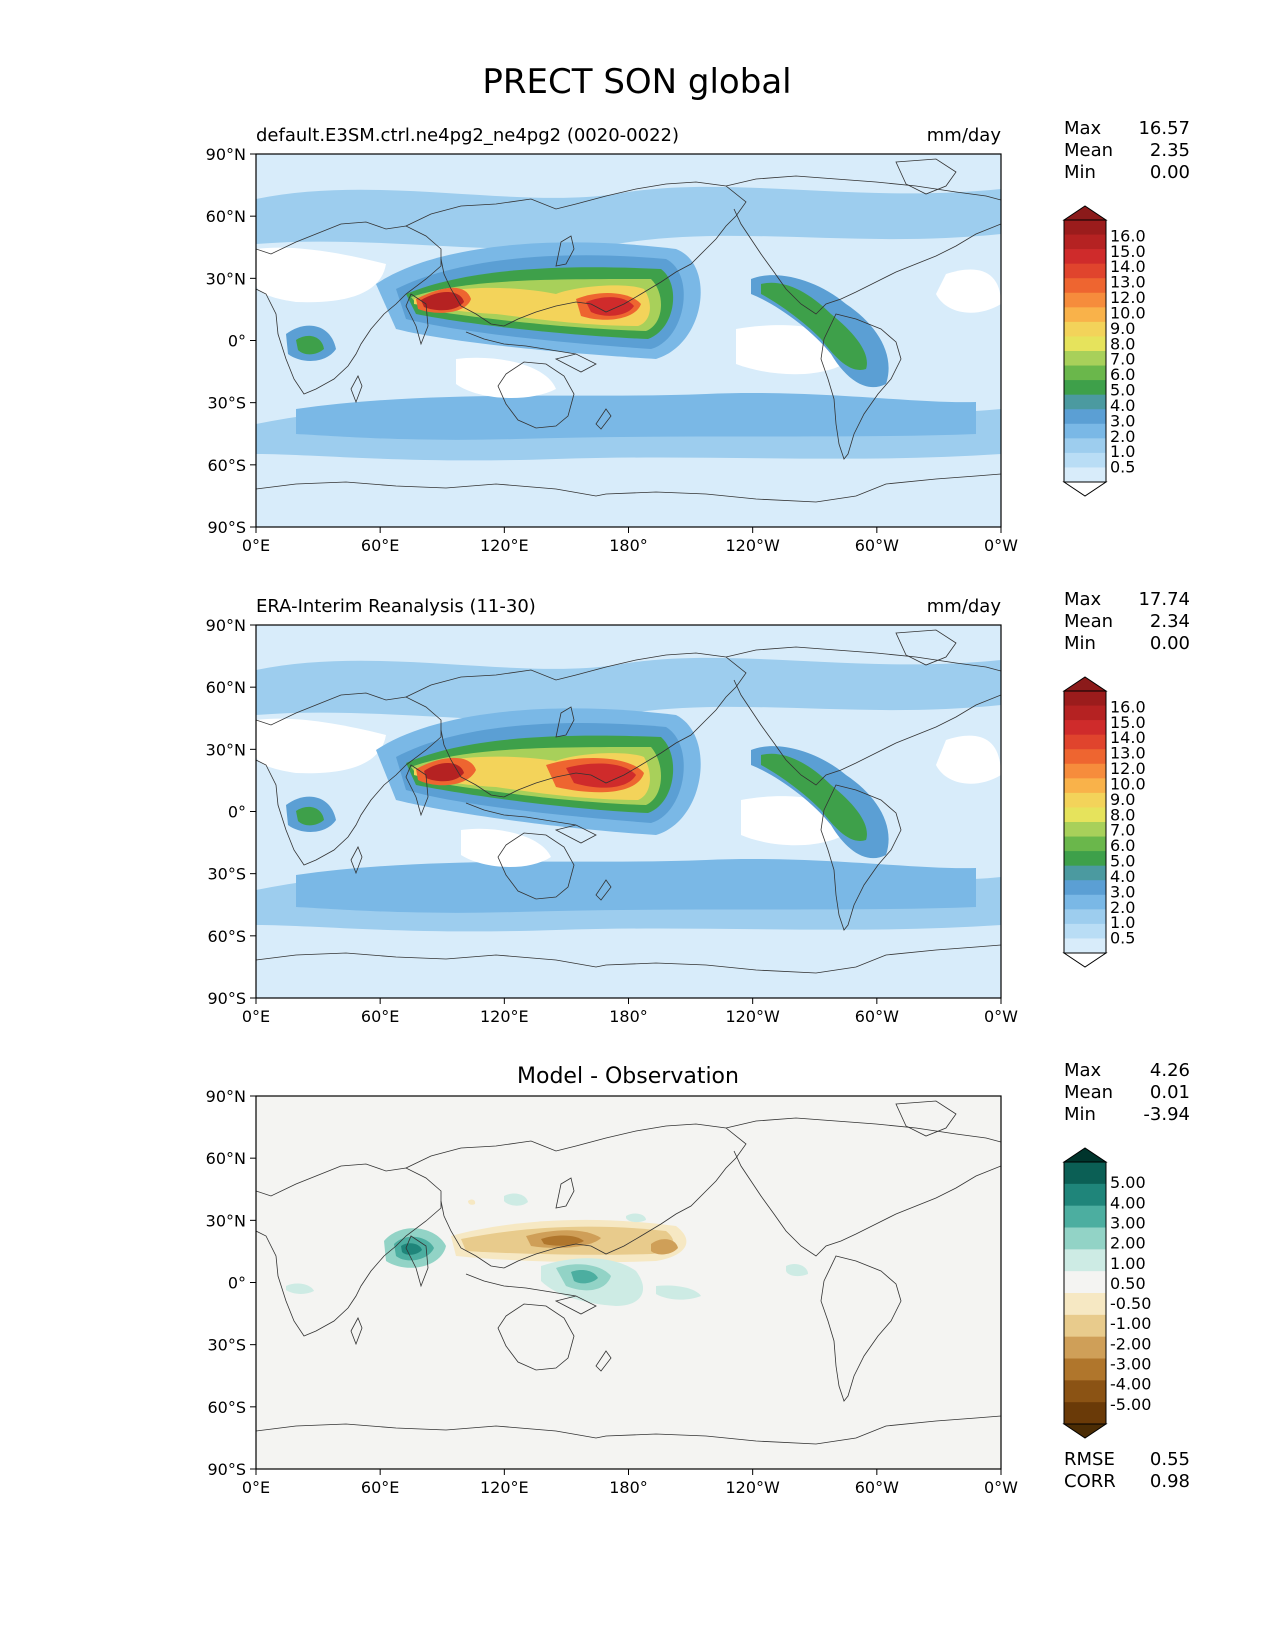 This screenshot has height=1650, width=1275. What do you see at coordinates (752, 1487) in the screenshot?
I see `x-tick-label: 120°W` at bounding box center [752, 1487].